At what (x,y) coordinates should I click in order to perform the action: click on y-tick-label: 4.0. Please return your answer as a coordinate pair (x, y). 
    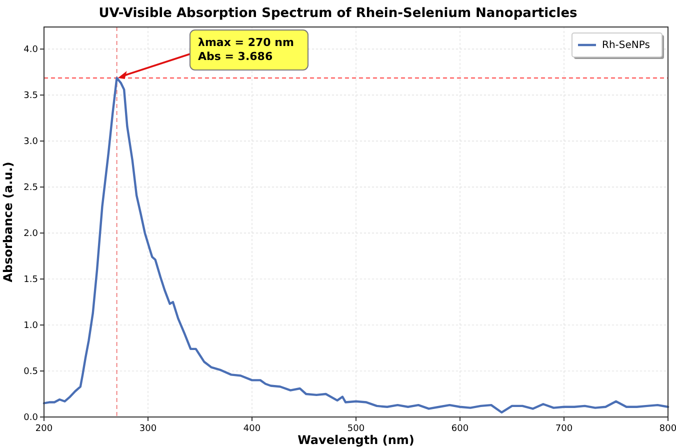
    Looking at the image, I should click on (31, 50).